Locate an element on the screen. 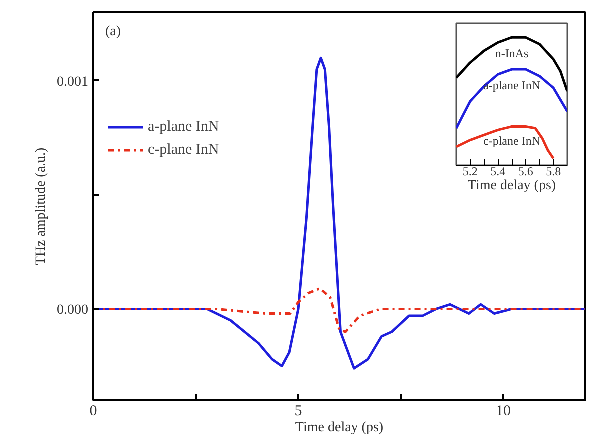 The width and height of the screenshot is (597, 446). y-axis-title: THz amplitude (a.u.) is located at coordinates (41, 206).